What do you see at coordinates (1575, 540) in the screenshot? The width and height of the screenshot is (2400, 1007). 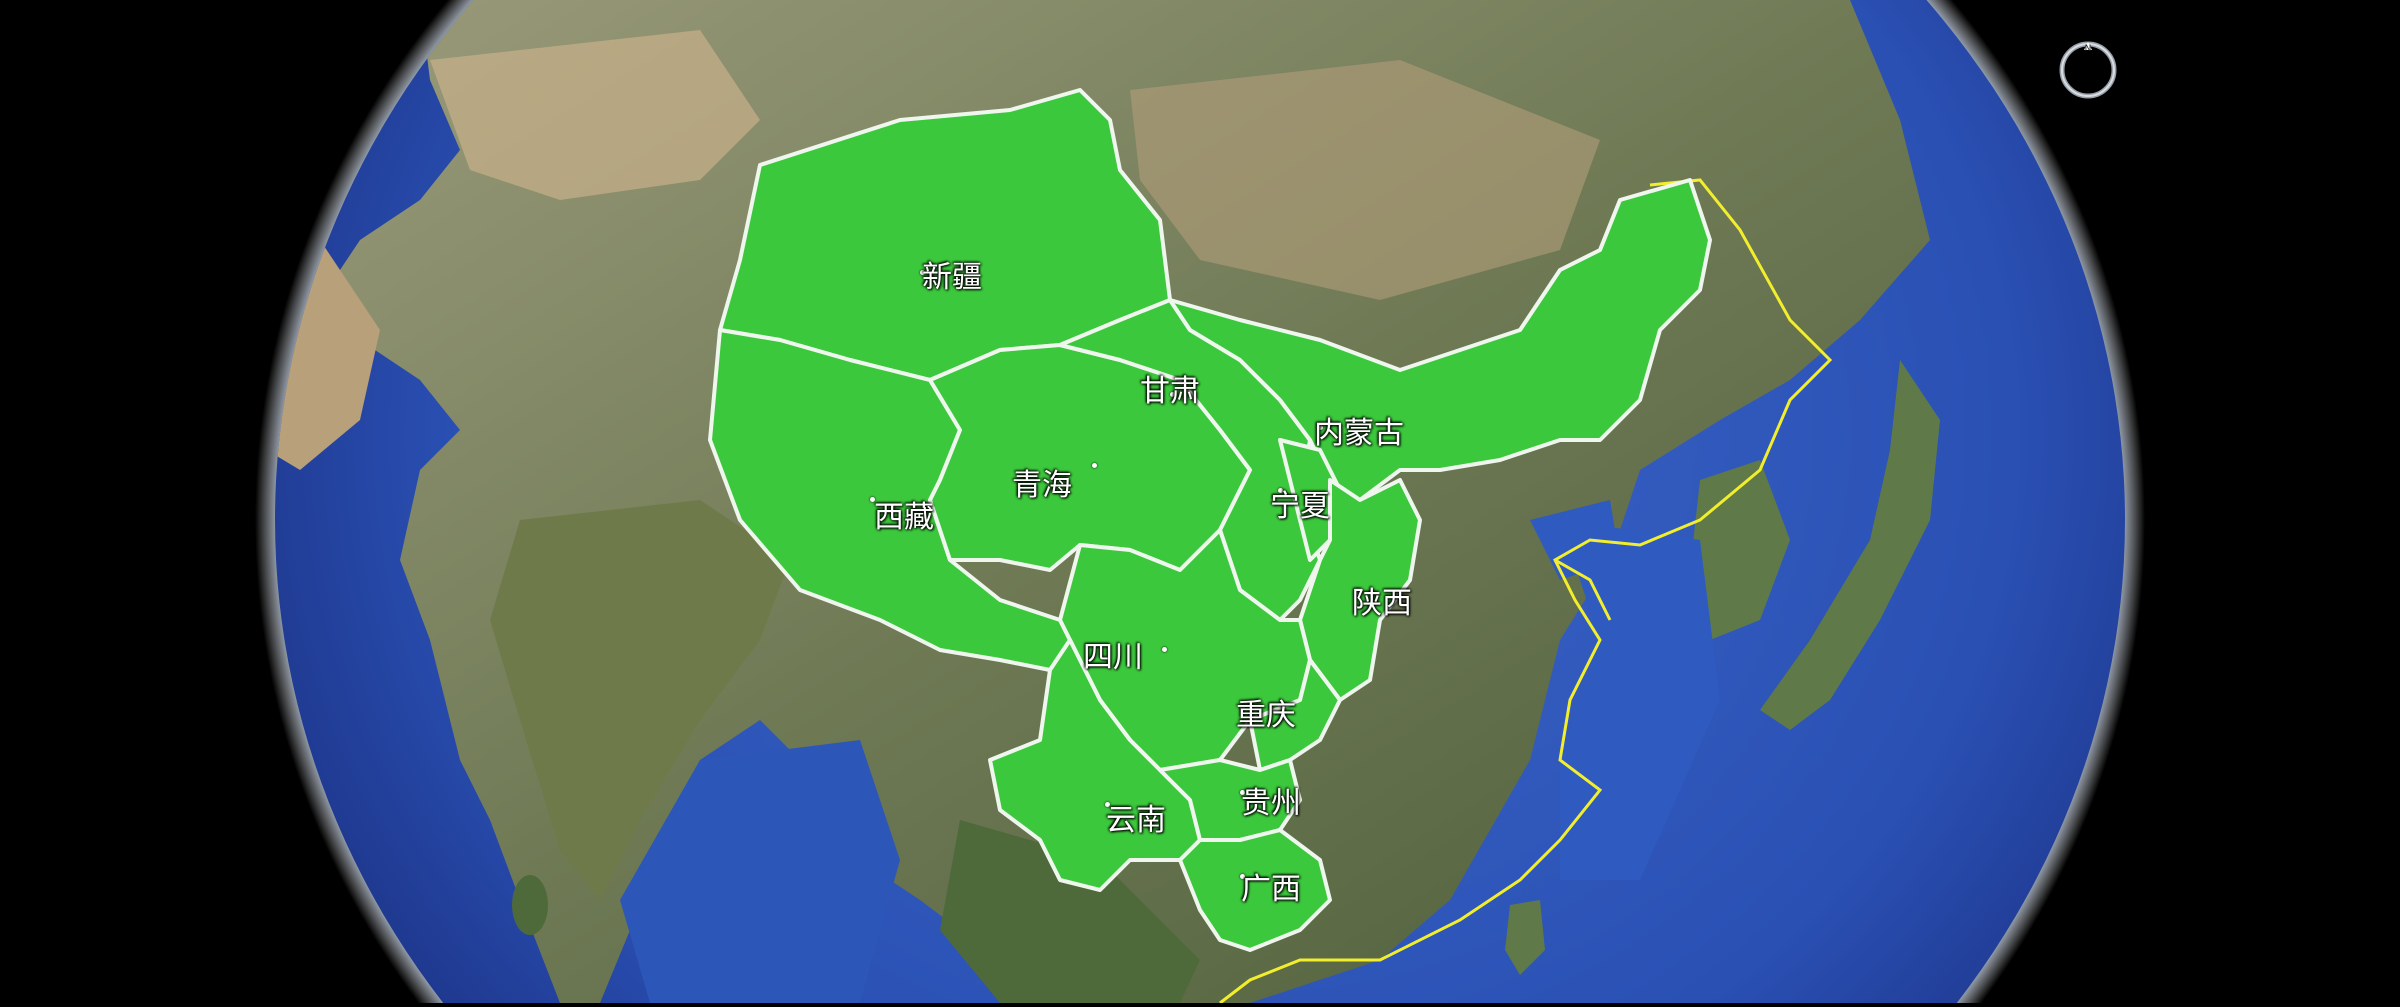 I see `bohai-sea` at bounding box center [1575, 540].